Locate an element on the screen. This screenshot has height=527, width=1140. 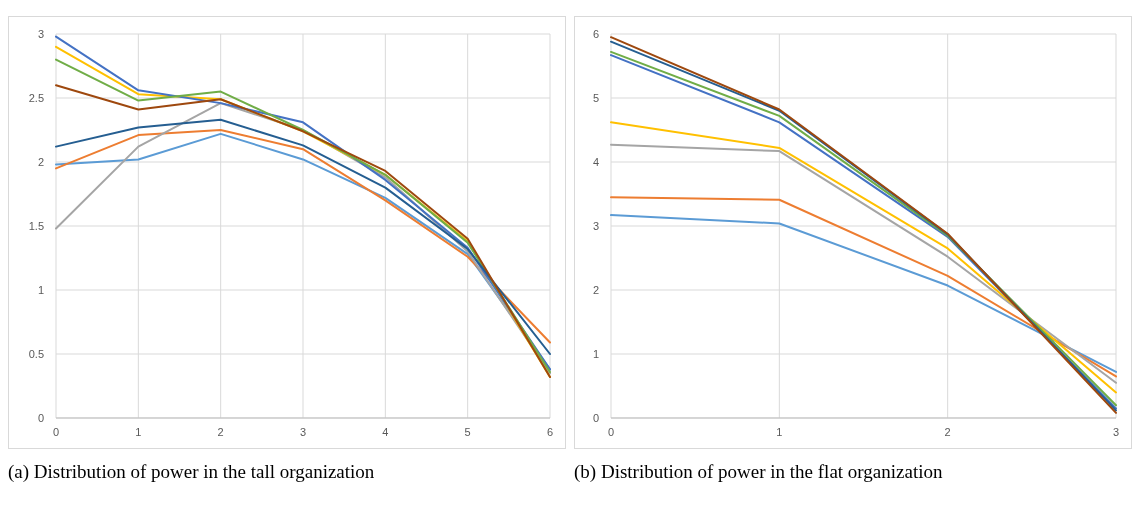
y-tick-label: 1.5 is located at coordinates (36, 225).